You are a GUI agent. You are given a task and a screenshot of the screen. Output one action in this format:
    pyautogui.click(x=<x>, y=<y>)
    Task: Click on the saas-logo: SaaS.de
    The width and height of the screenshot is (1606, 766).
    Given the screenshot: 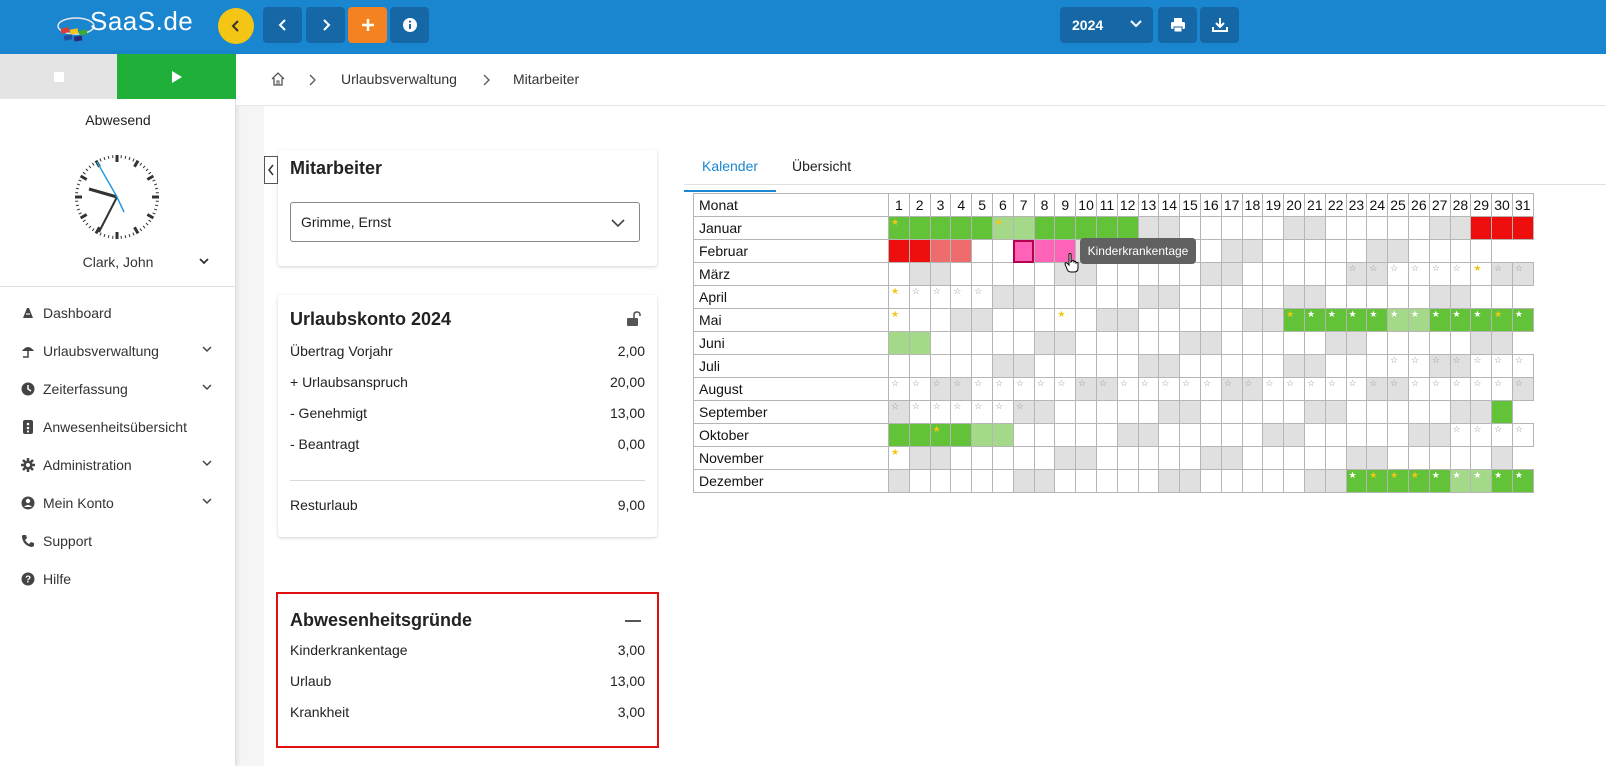 What is the action you would take?
    pyautogui.click(x=124, y=25)
    